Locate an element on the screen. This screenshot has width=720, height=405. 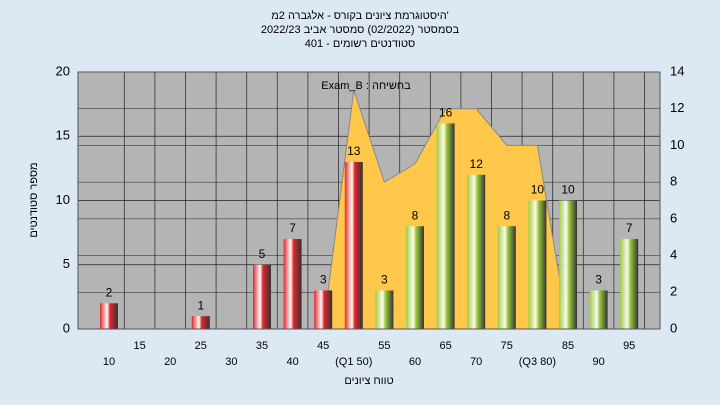
y-tick-label: 0 is located at coordinates (66, 327).